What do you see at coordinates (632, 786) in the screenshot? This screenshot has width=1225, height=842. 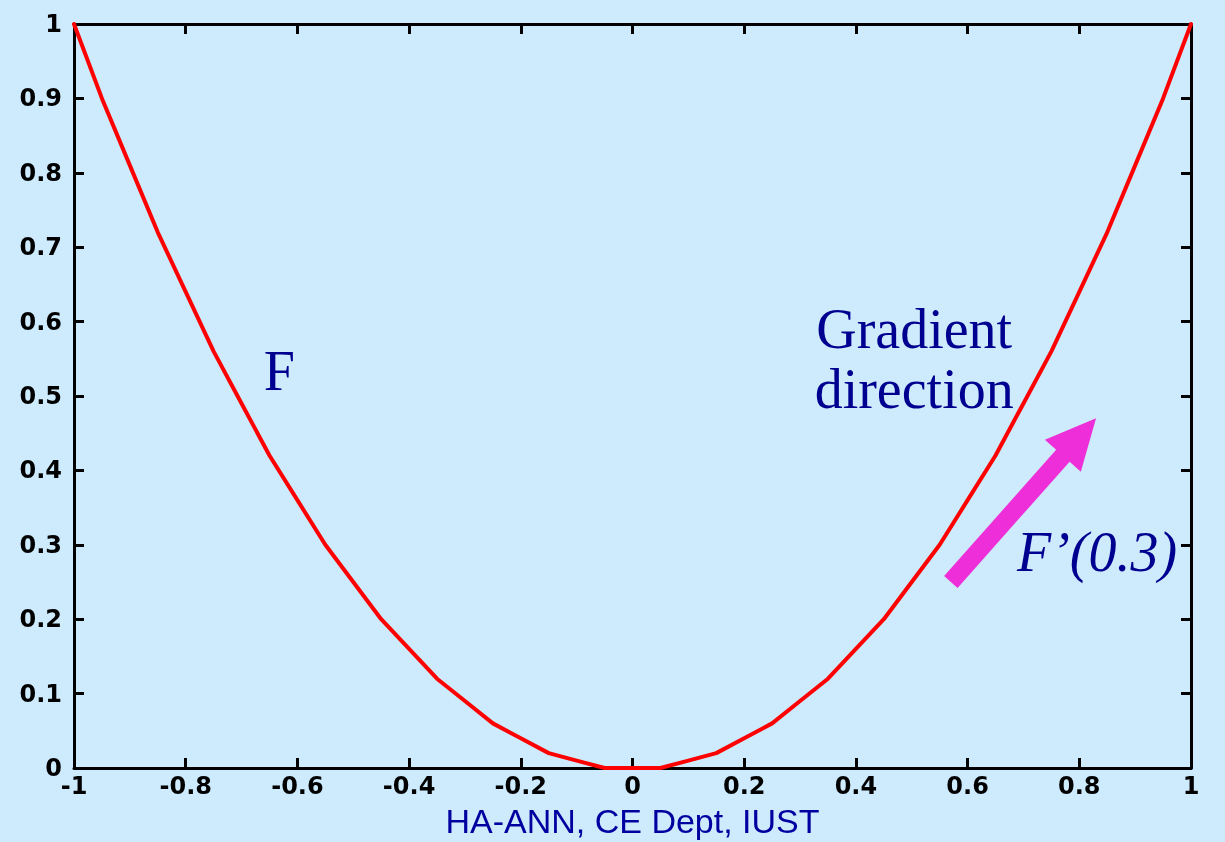 I see `x-tick-label: 0` at bounding box center [632, 786].